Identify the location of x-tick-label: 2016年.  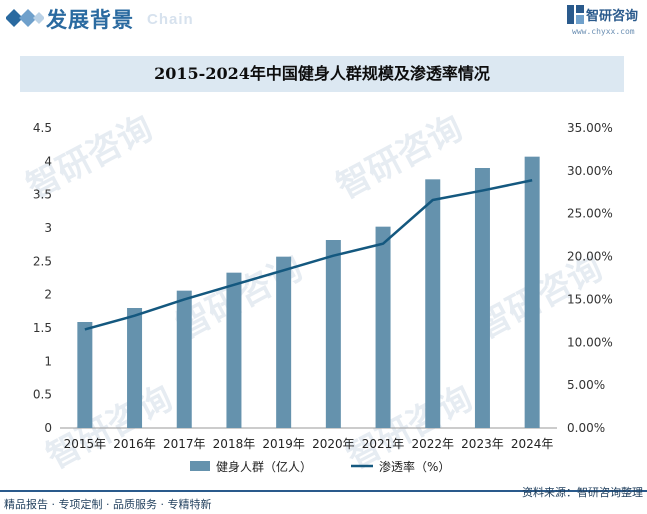
(134, 444).